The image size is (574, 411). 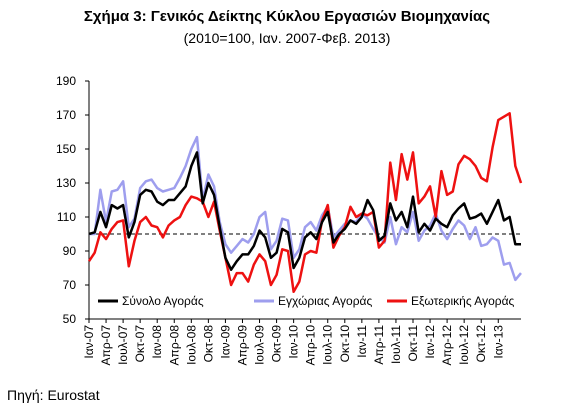 I want to click on x-tick-label: Ιαν-08, so click(x=157, y=342).